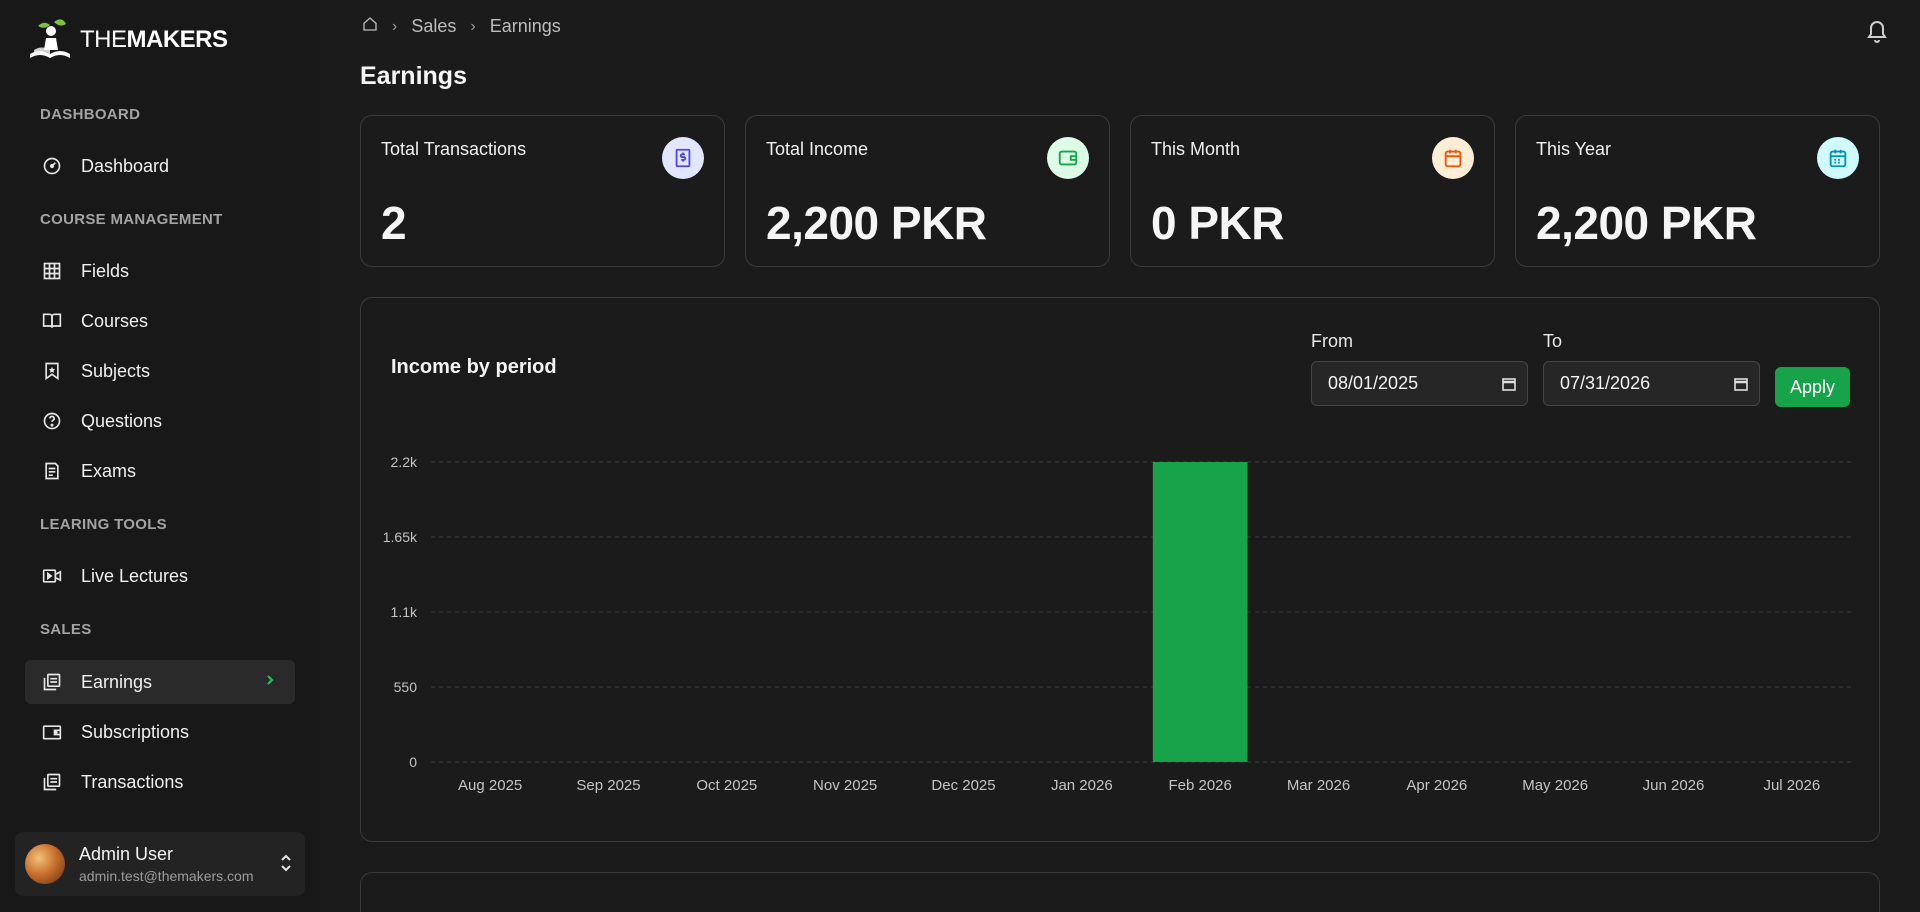 This screenshot has width=1920, height=912. Describe the element at coordinates (461, 26) in the screenshot. I see `breadcrumb: › Sales › Earnings` at that location.